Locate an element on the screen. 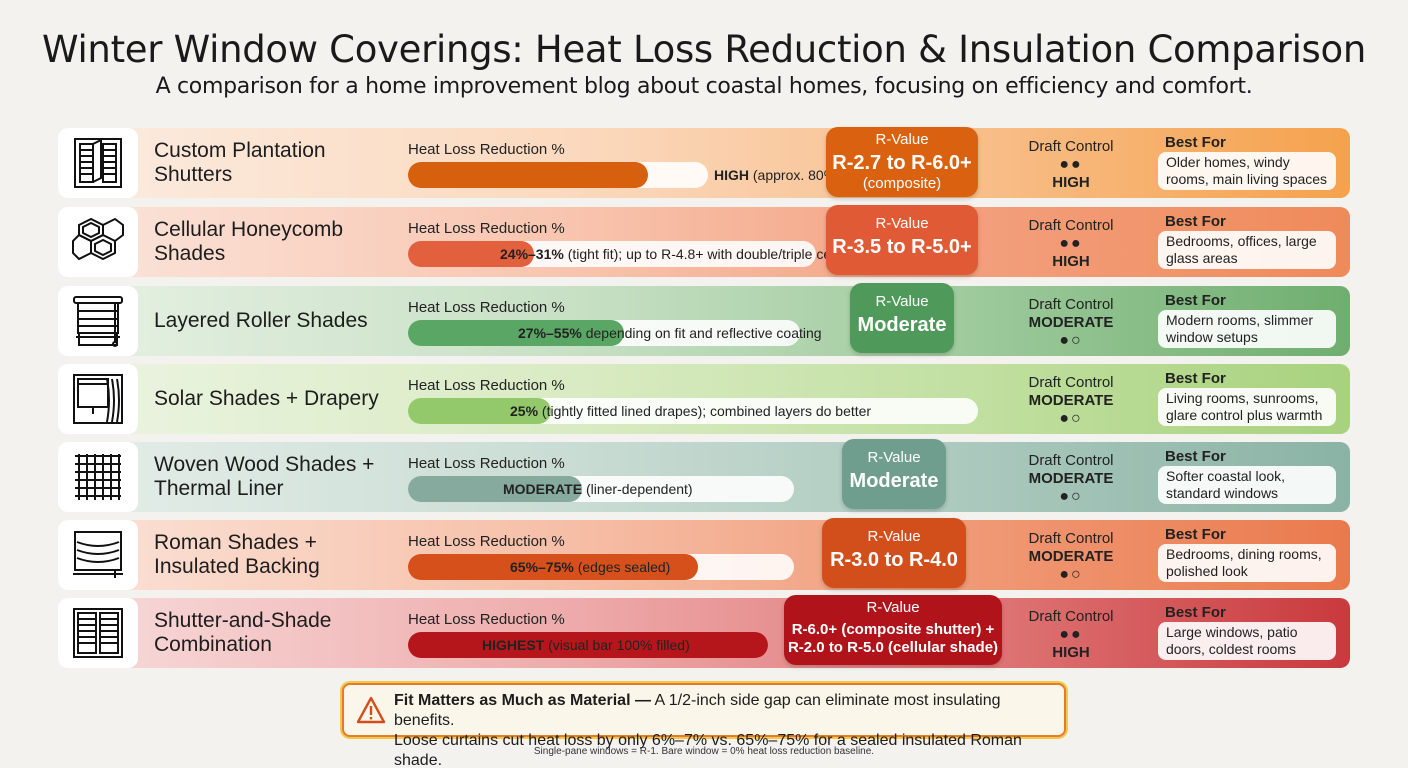  heat-loss-bar: MODERATE (liner-dependent) is located at coordinates (601, 489).